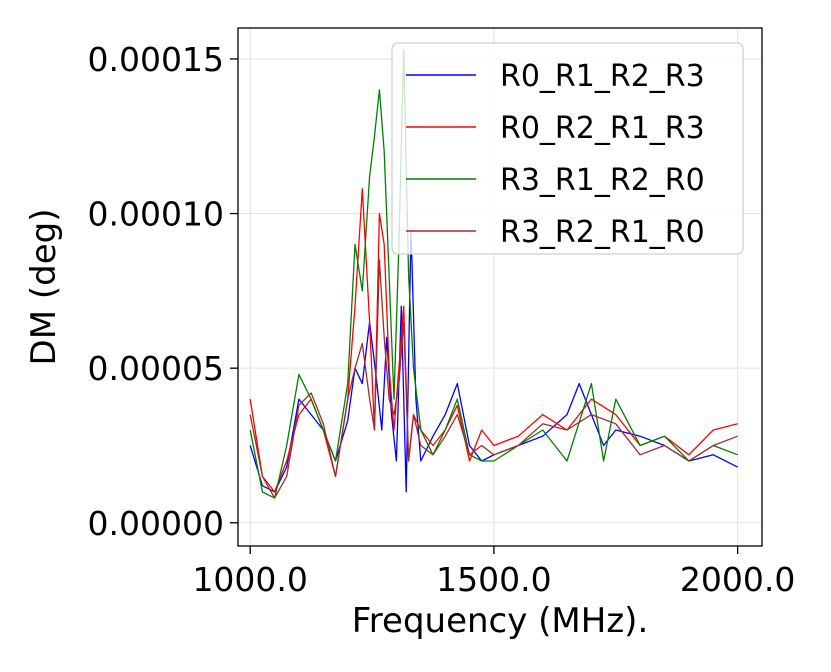  Describe the element at coordinates (44, 287) in the screenshot. I see `y-axis-label: DM (deg)` at that location.